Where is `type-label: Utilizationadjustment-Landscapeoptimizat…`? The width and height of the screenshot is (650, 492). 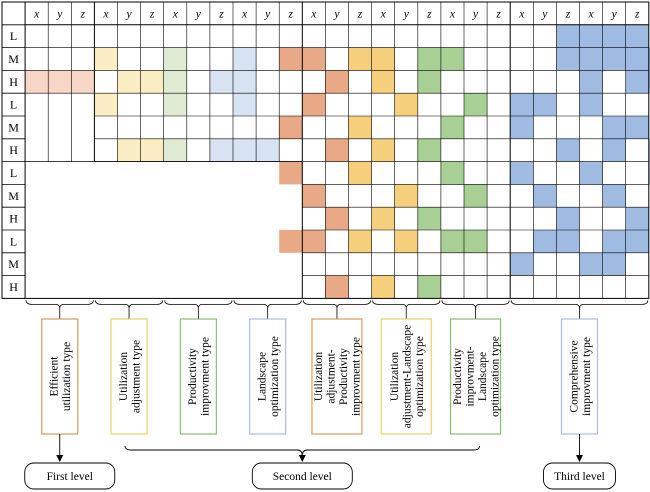
type-label: Utilizationadjustment-Landscapeoptimizat… is located at coordinates (407, 376).